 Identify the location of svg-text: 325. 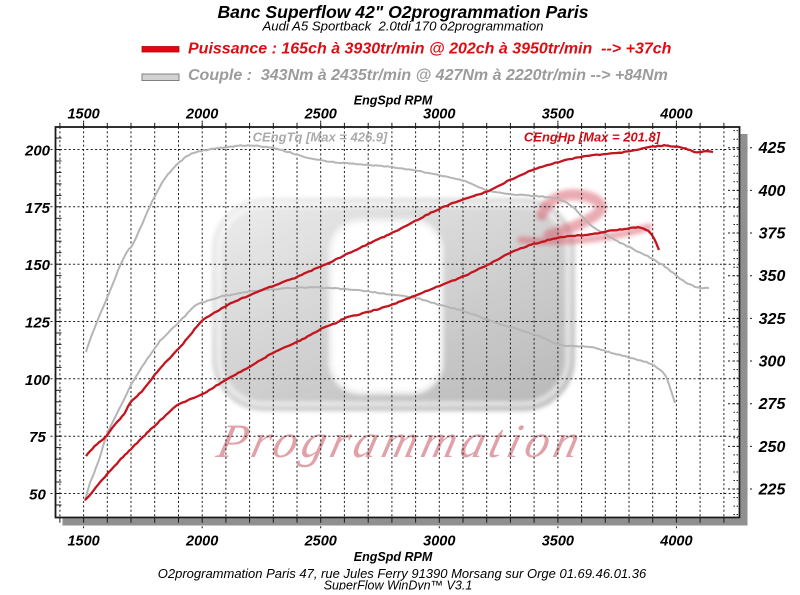
(773, 319).